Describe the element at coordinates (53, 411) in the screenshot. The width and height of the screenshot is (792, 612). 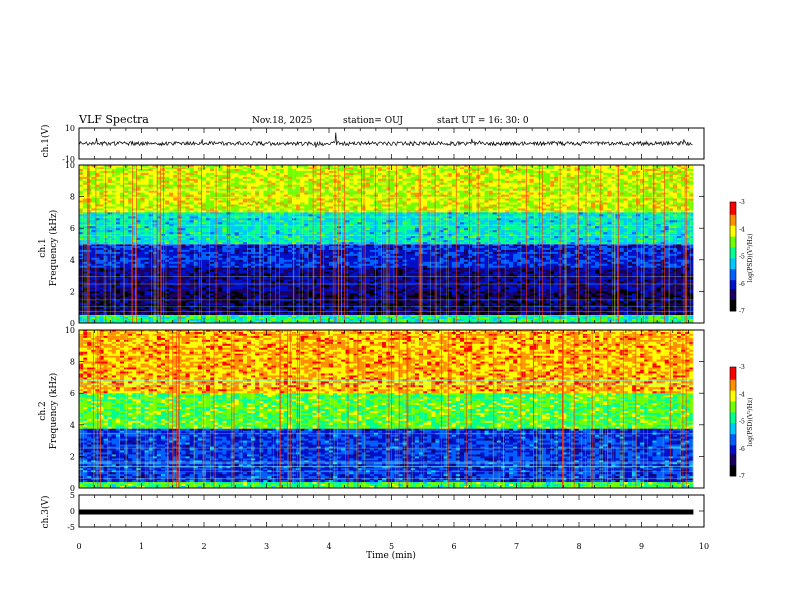
I see `ch2-spec-ylabel-2: Frequency (kHz)` at that location.